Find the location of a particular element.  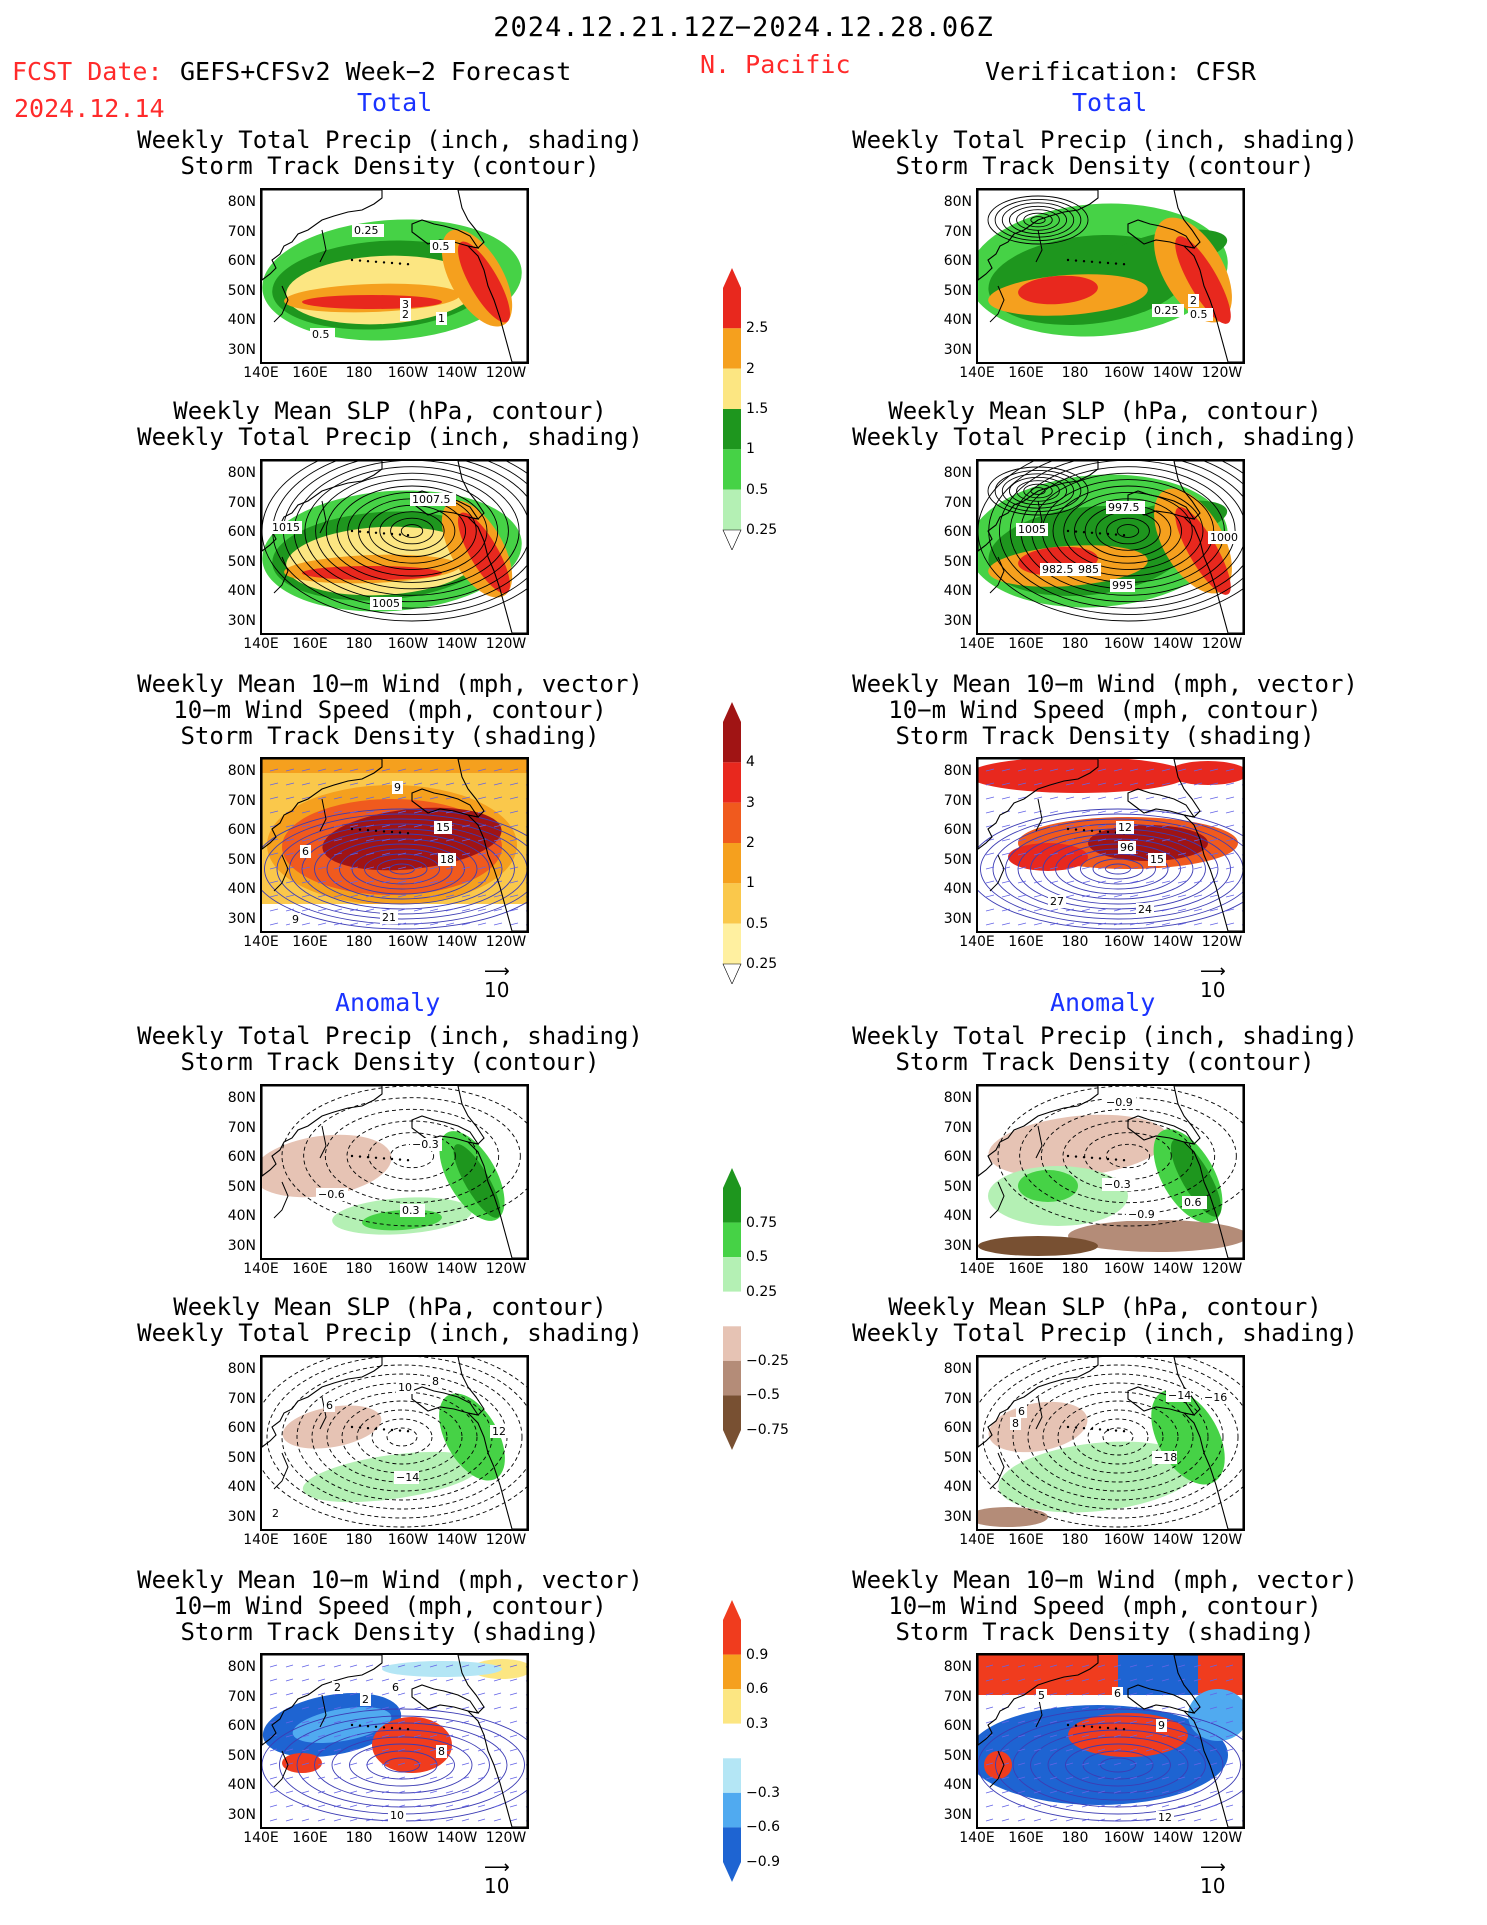

svg-text: 18 is located at coordinates (447, 859).